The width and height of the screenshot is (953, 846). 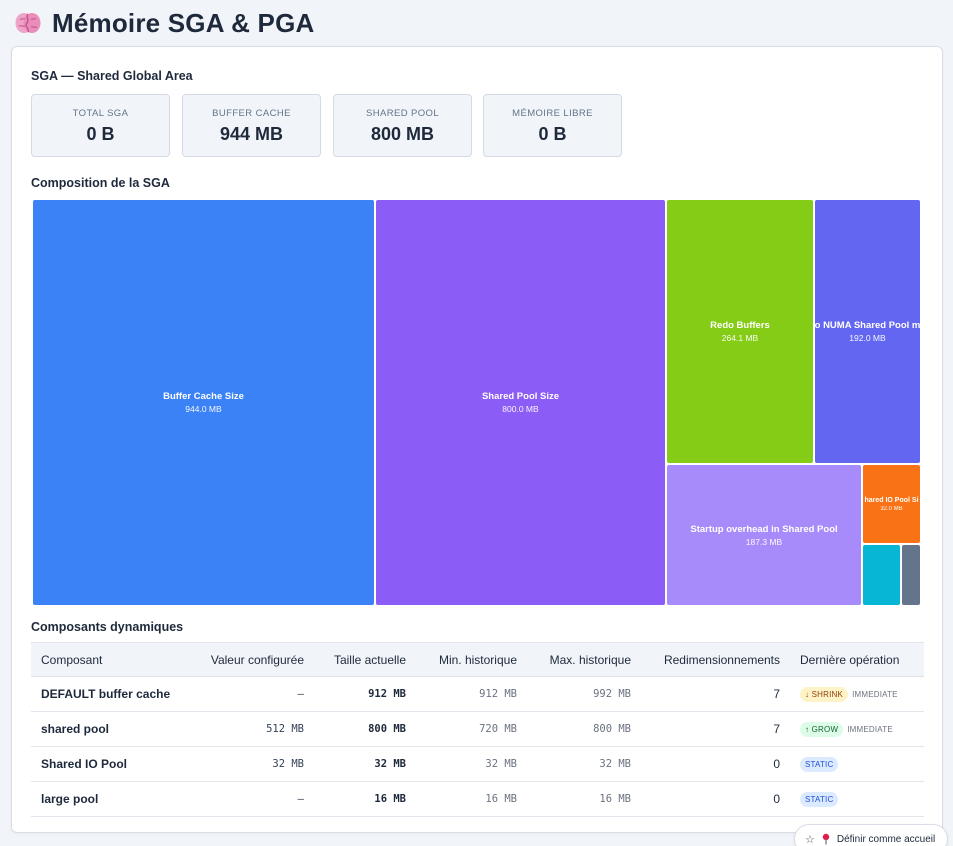 I want to click on cell-current-size: 32 MB, so click(x=365, y=764).